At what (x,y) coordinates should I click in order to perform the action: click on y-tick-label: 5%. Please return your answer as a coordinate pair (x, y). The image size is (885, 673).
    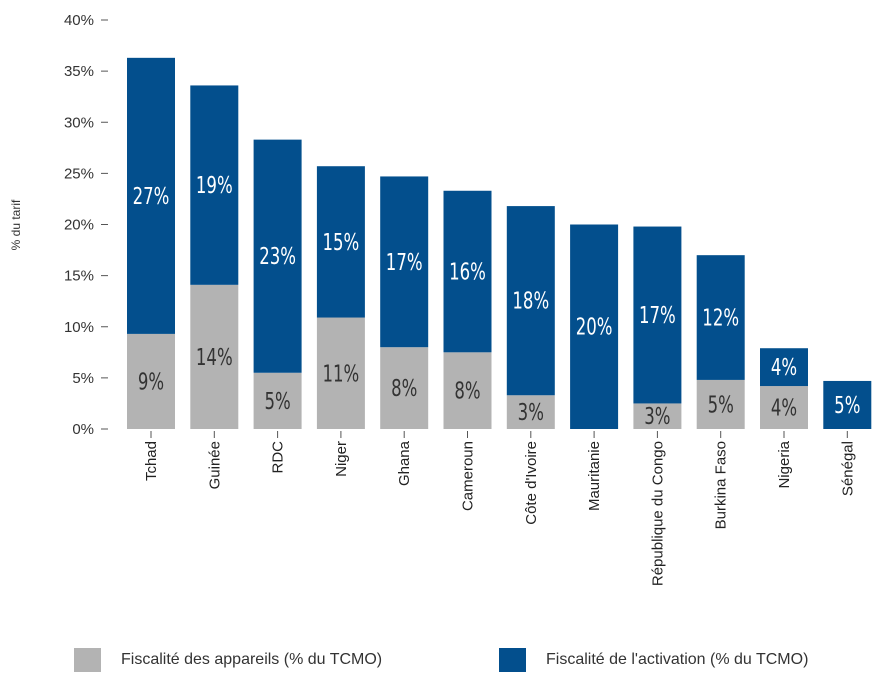
    Looking at the image, I should click on (83, 378).